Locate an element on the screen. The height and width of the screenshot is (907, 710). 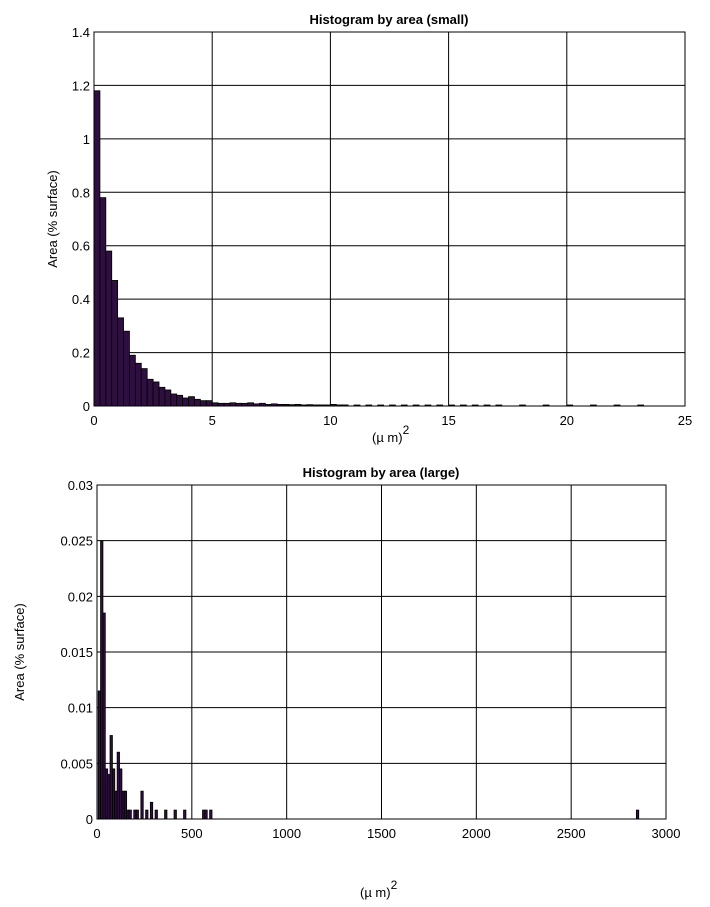
small-x-axis-label: (µ m)2 is located at coordinates (391, 434).